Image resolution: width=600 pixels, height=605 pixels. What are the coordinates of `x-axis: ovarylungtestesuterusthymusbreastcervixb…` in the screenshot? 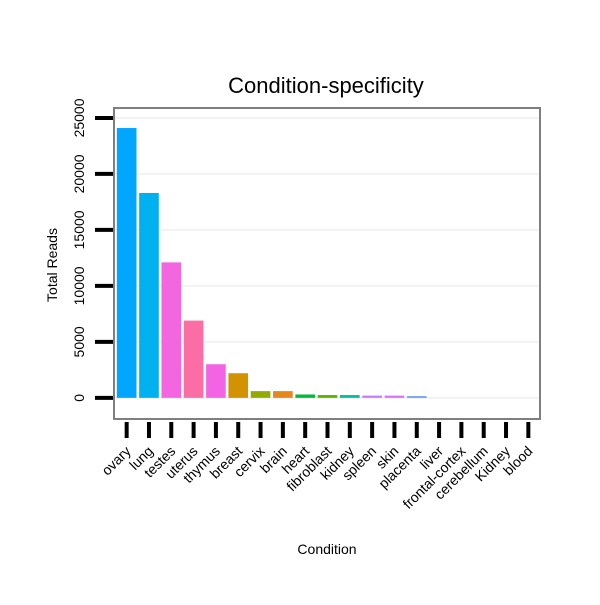 It's located at (316, 467).